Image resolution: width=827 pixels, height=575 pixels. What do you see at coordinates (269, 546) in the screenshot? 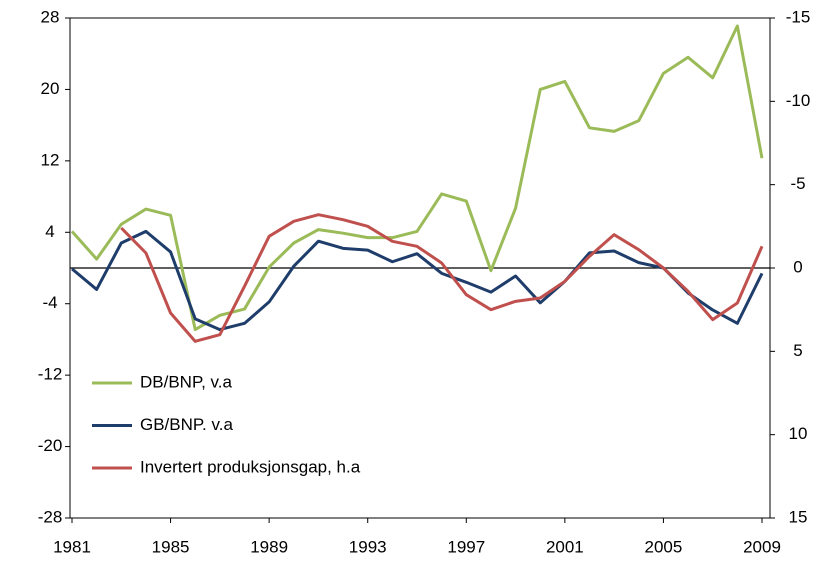
I see `x-tick-label: 1989` at bounding box center [269, 546].